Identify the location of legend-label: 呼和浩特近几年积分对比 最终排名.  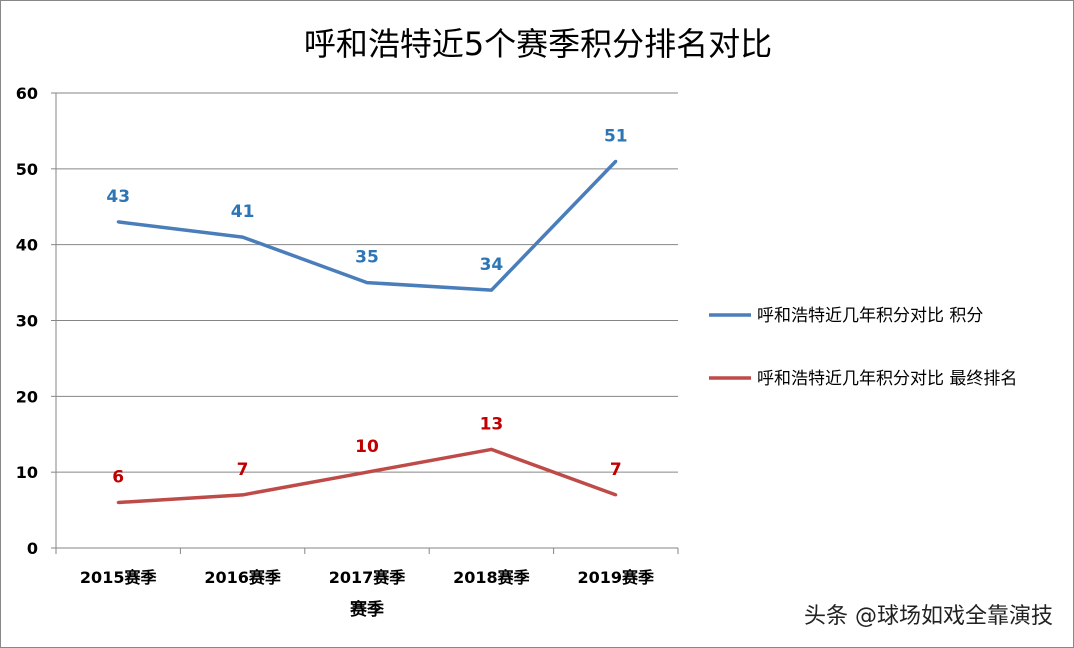
(887, 379).